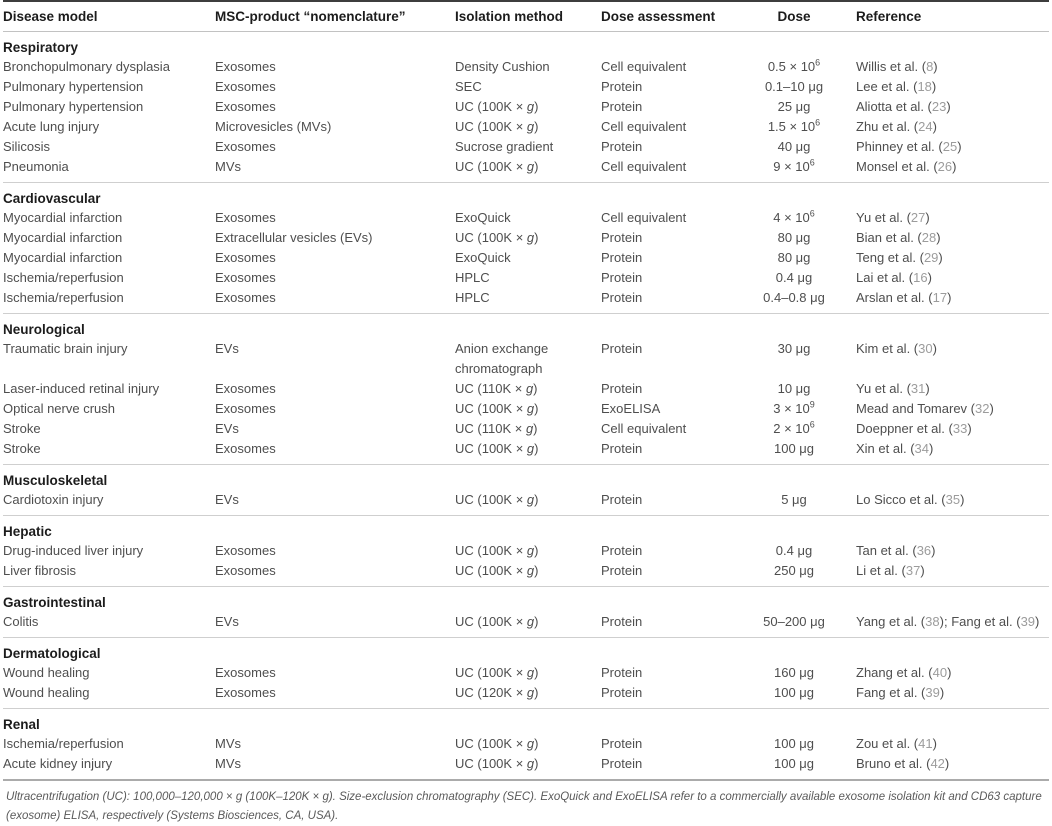  What do you see at coordinates (903, 763) in the screenshot?
I see `cell-reference: Bruno et al. (42)` at bounding box center [903, 763].